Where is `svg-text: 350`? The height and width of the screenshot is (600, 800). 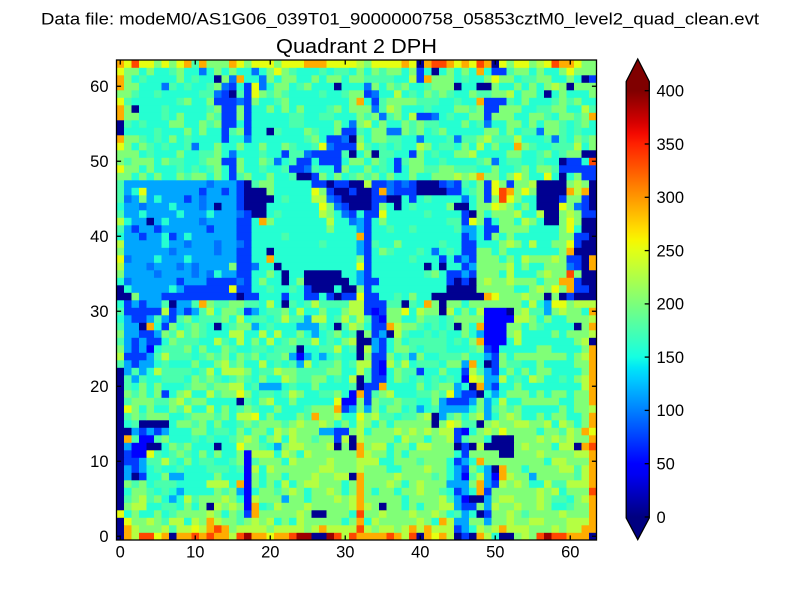
svg-text: 350 is located at coordinates (671, 145).